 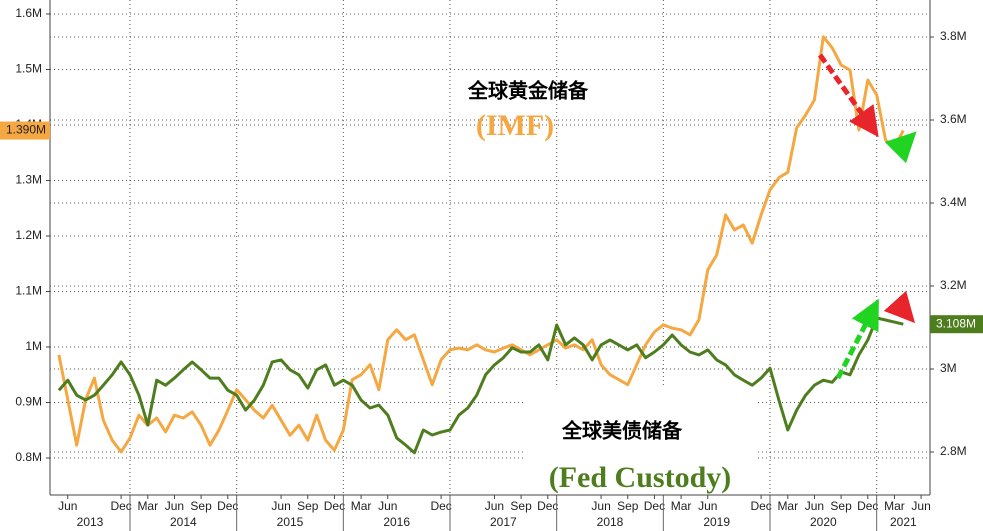 What do you see at coordinates (716, 522) in the screenshot?
I see `year-label: 2019` at bounding box center [716, 522].